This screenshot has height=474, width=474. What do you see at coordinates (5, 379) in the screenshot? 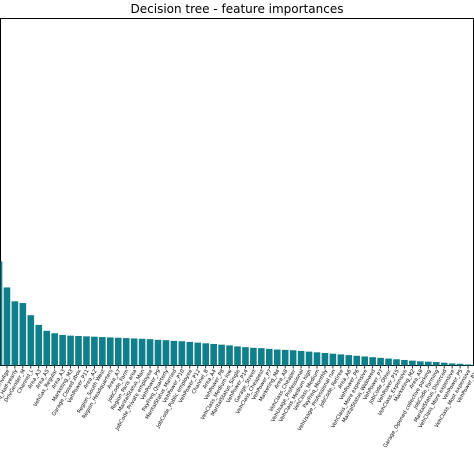
I see `x-tick-label: DrivAge` at bounding box center [5, 379].